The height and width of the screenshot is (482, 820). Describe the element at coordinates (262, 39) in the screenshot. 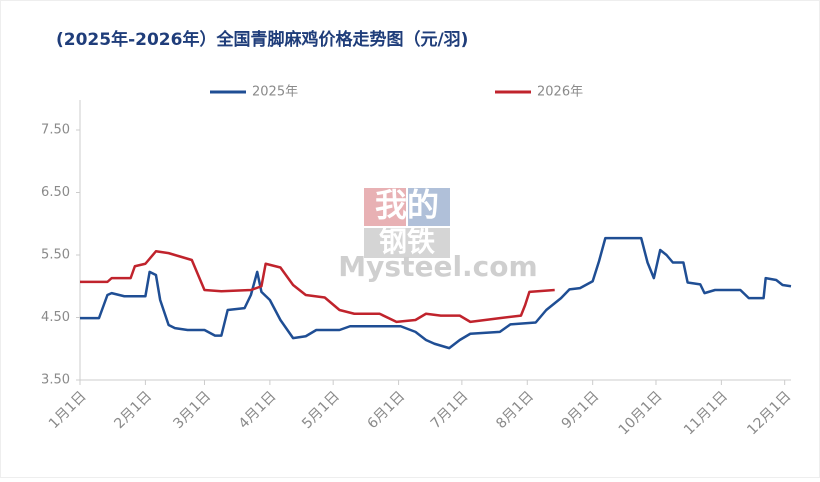

I see `chart-title: (2025年-2026年）全国青脚麻鸡价格走势图（元/羽)` at that location.